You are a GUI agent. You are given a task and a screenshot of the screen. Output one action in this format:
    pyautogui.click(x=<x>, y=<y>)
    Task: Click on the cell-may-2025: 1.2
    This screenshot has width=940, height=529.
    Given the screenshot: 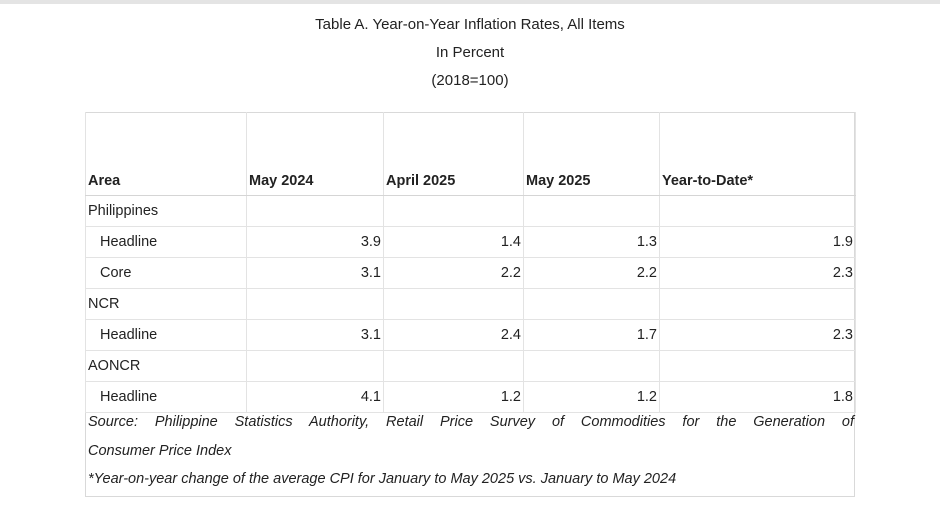 What is the action you would take?
    pyautogui.click(x=591, y=397)
    